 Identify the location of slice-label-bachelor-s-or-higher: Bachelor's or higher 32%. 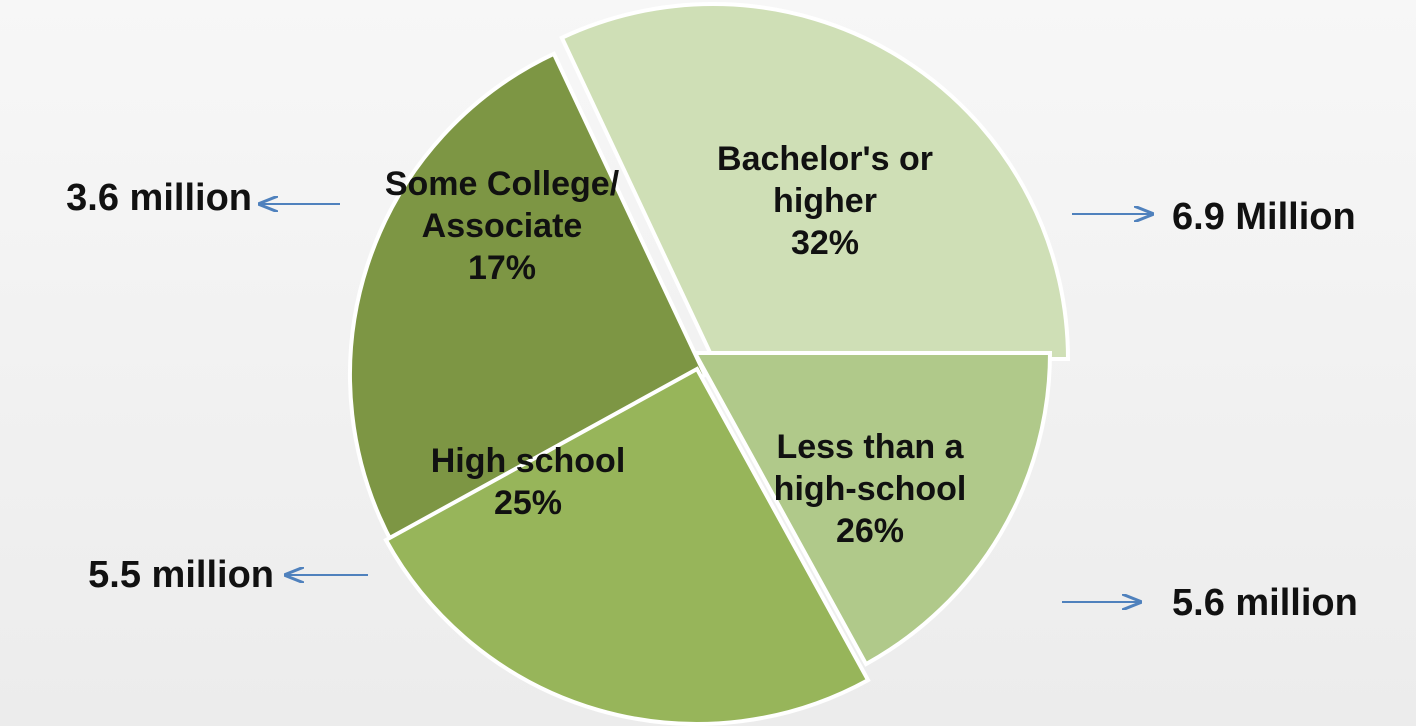
(825, 201).